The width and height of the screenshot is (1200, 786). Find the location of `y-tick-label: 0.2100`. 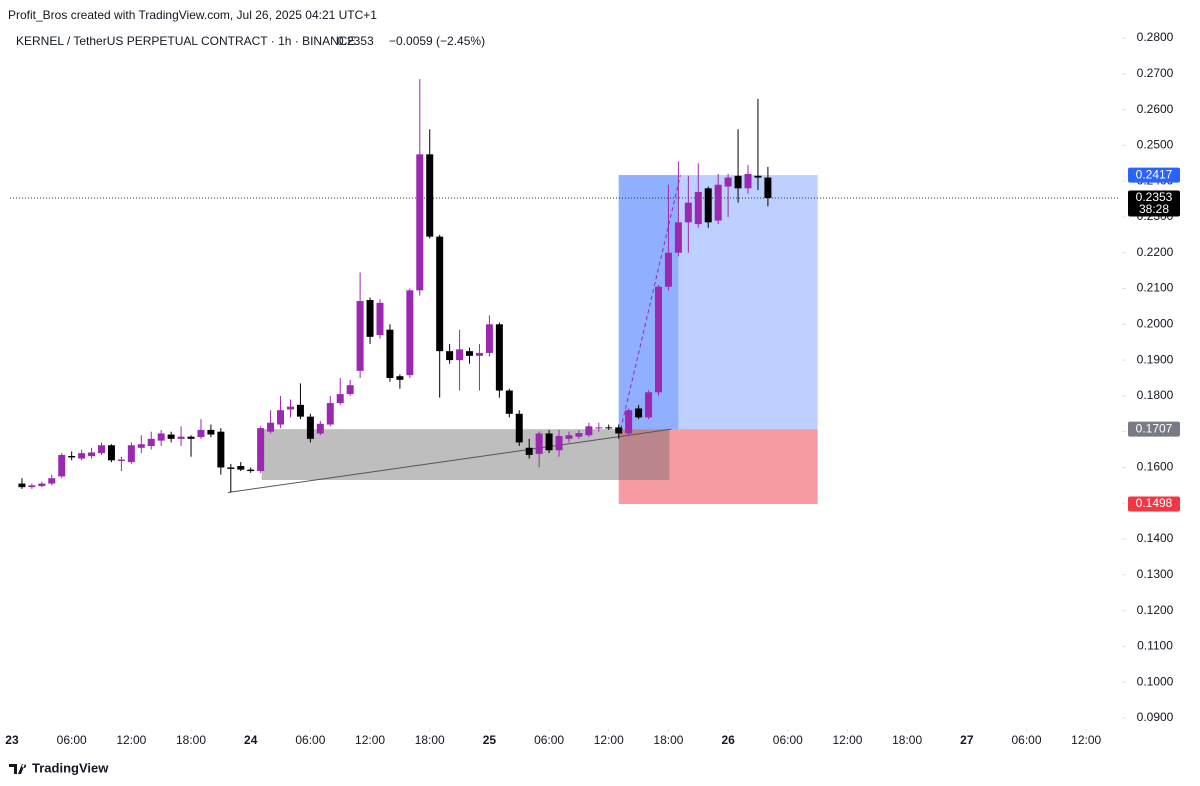

y-tick-label: 0.2100 is located at coordinates (1155, 288).